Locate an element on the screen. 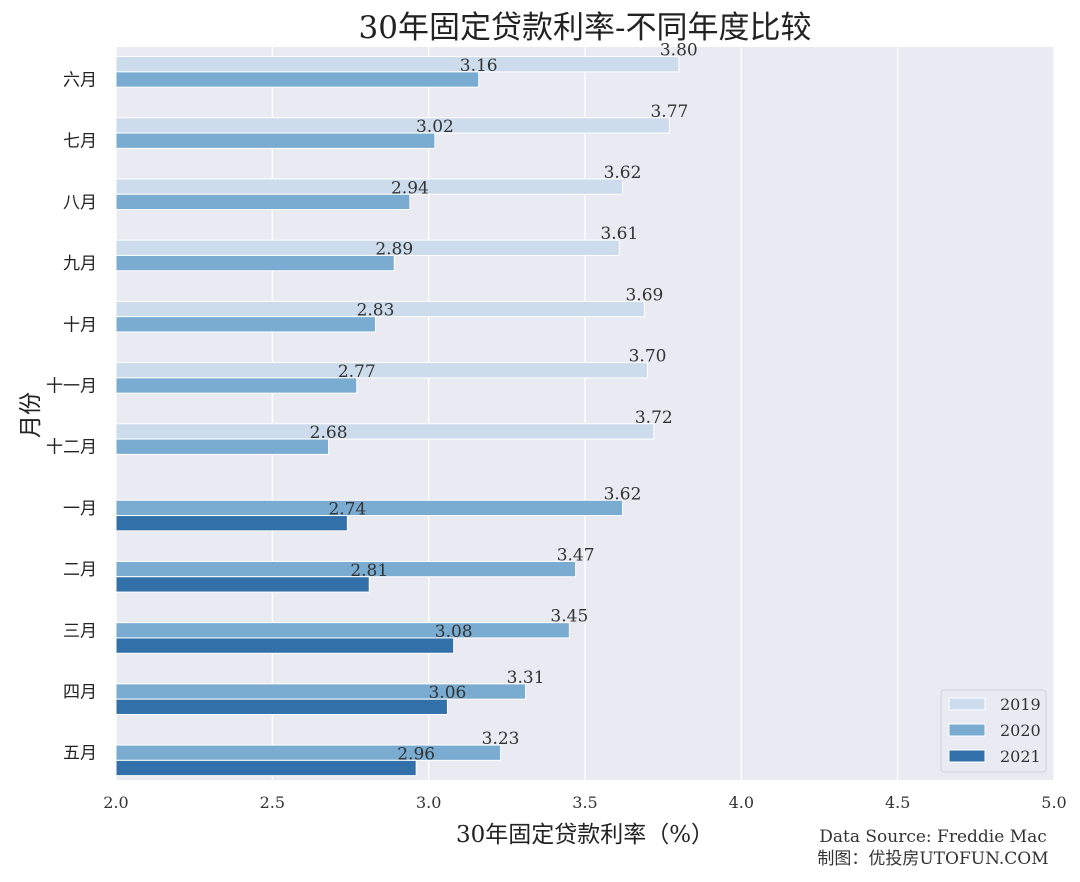 This screenshot has width=1080, height=882. y-tick-label: 六月 is located at coordinates (80, 81).